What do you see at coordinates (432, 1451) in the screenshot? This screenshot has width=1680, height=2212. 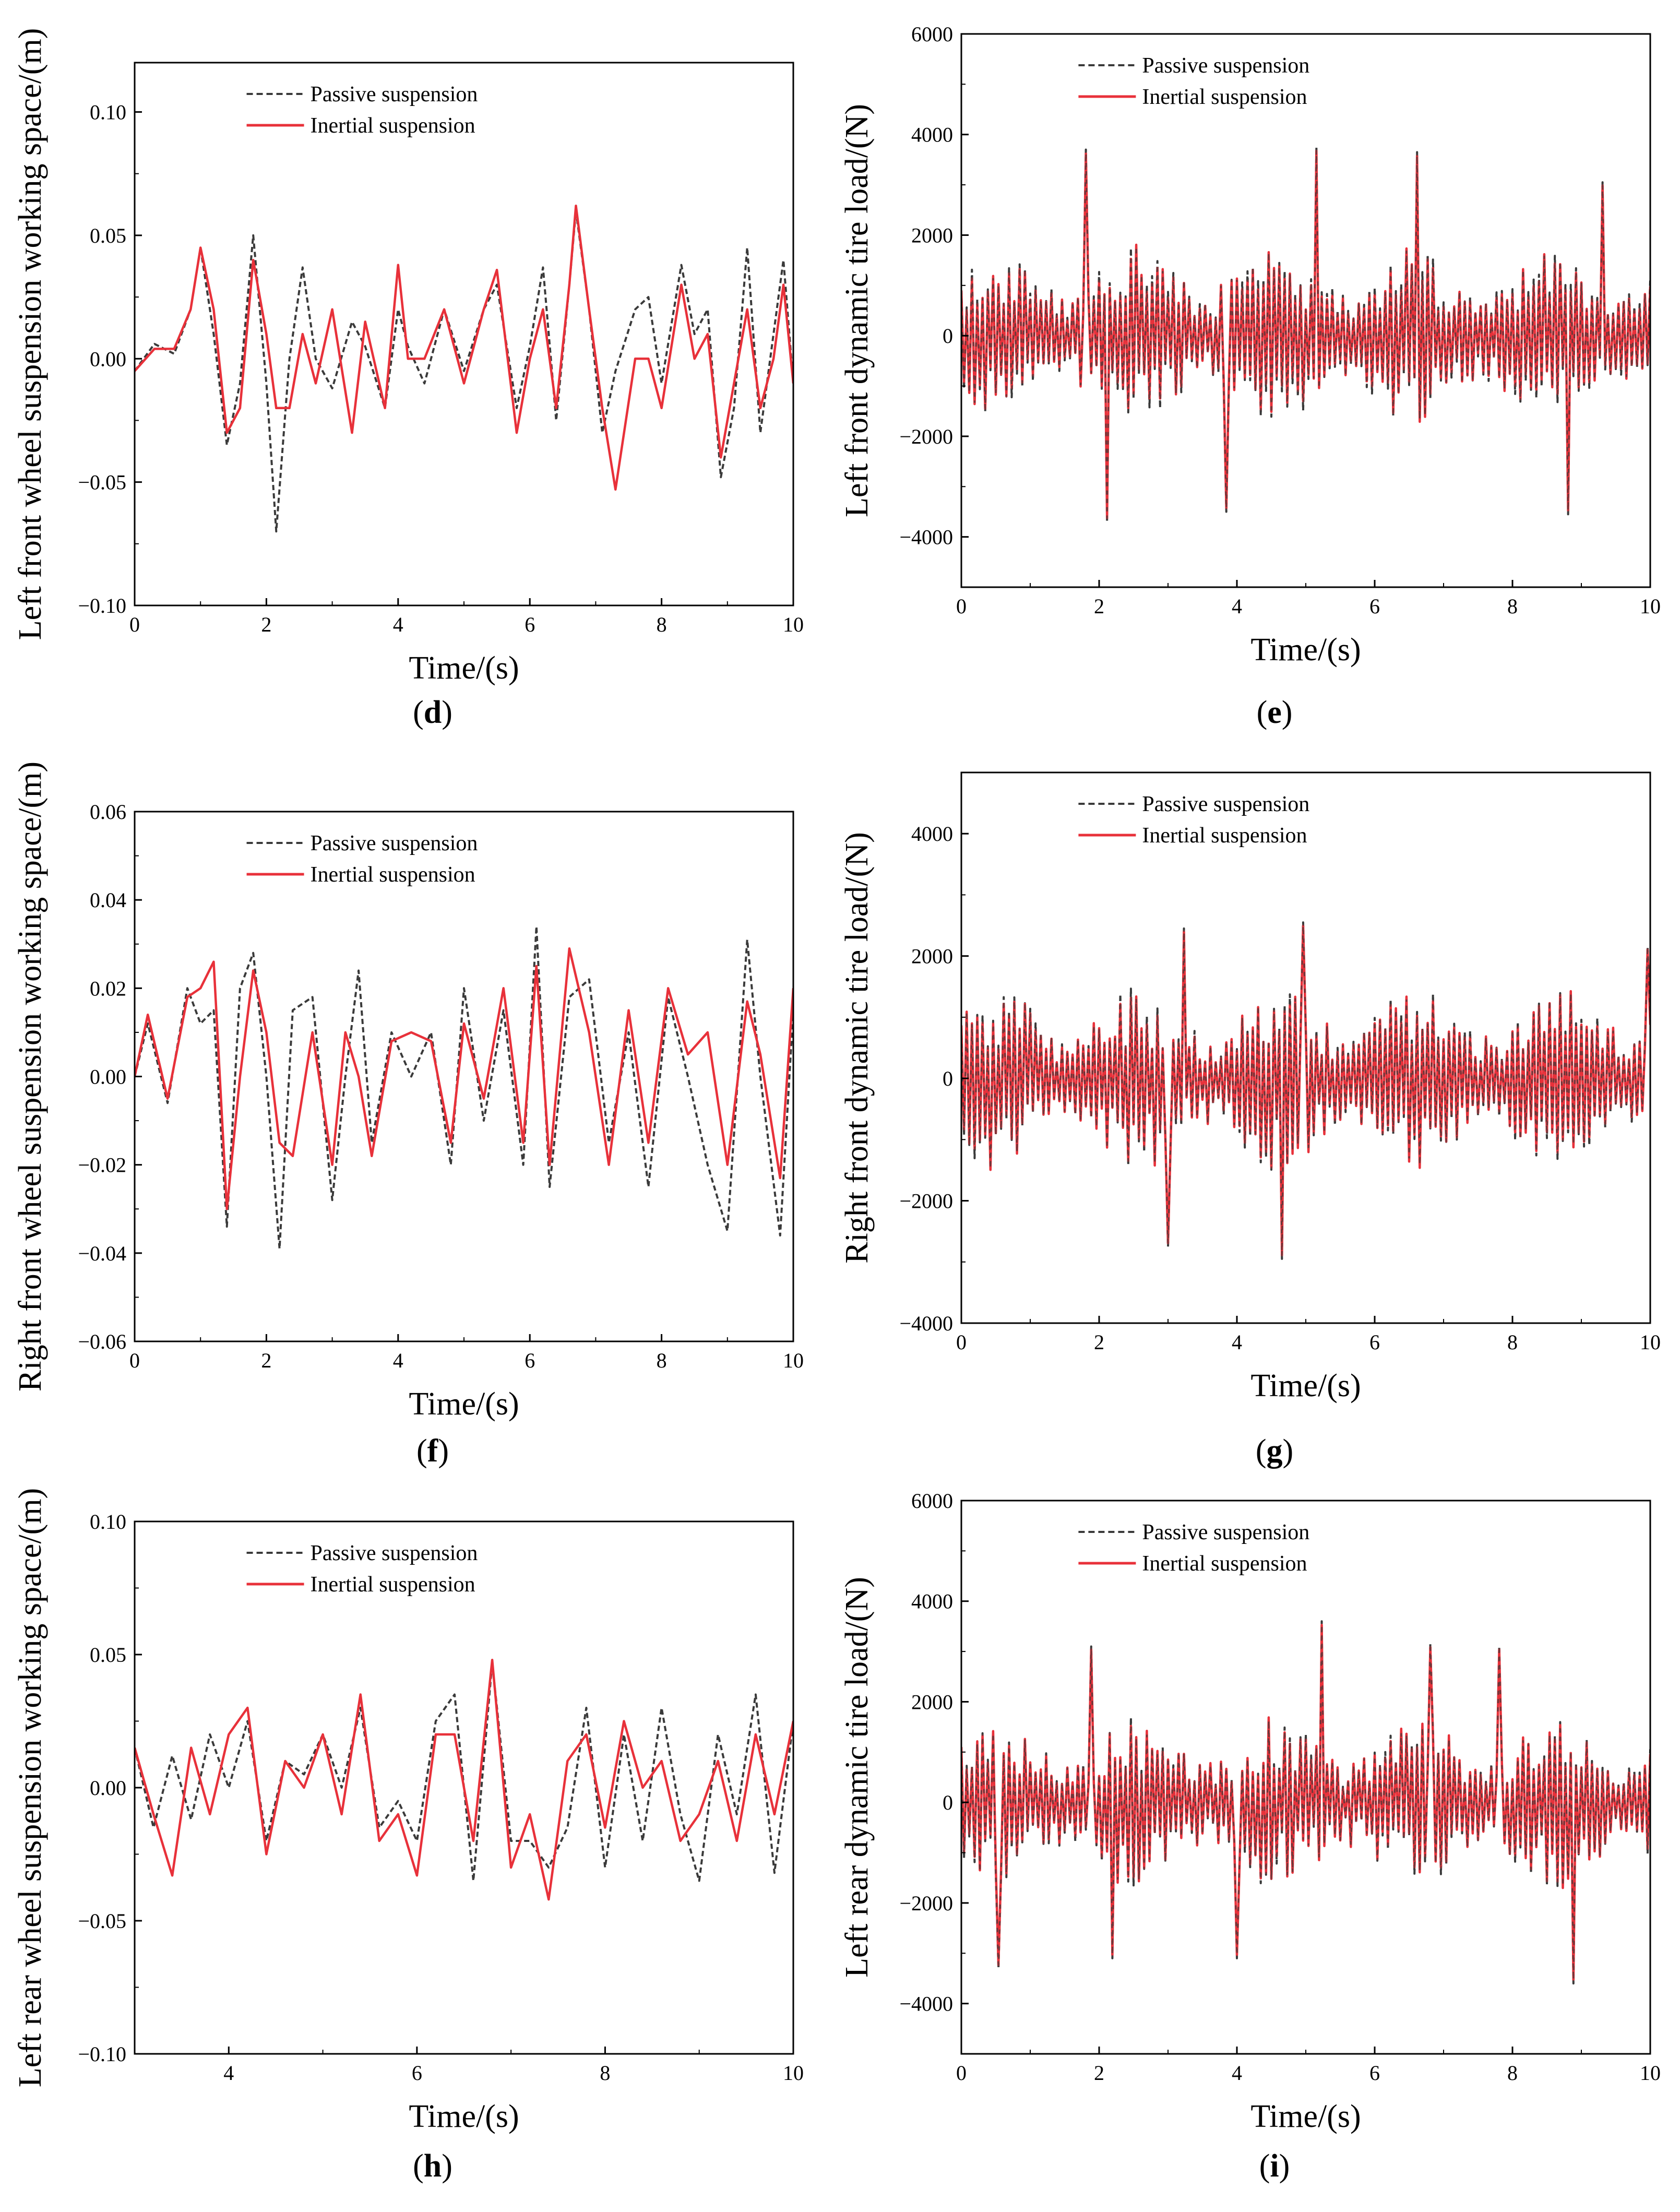 I see `panel-label: (f)` at bounding box center [432, 1451].